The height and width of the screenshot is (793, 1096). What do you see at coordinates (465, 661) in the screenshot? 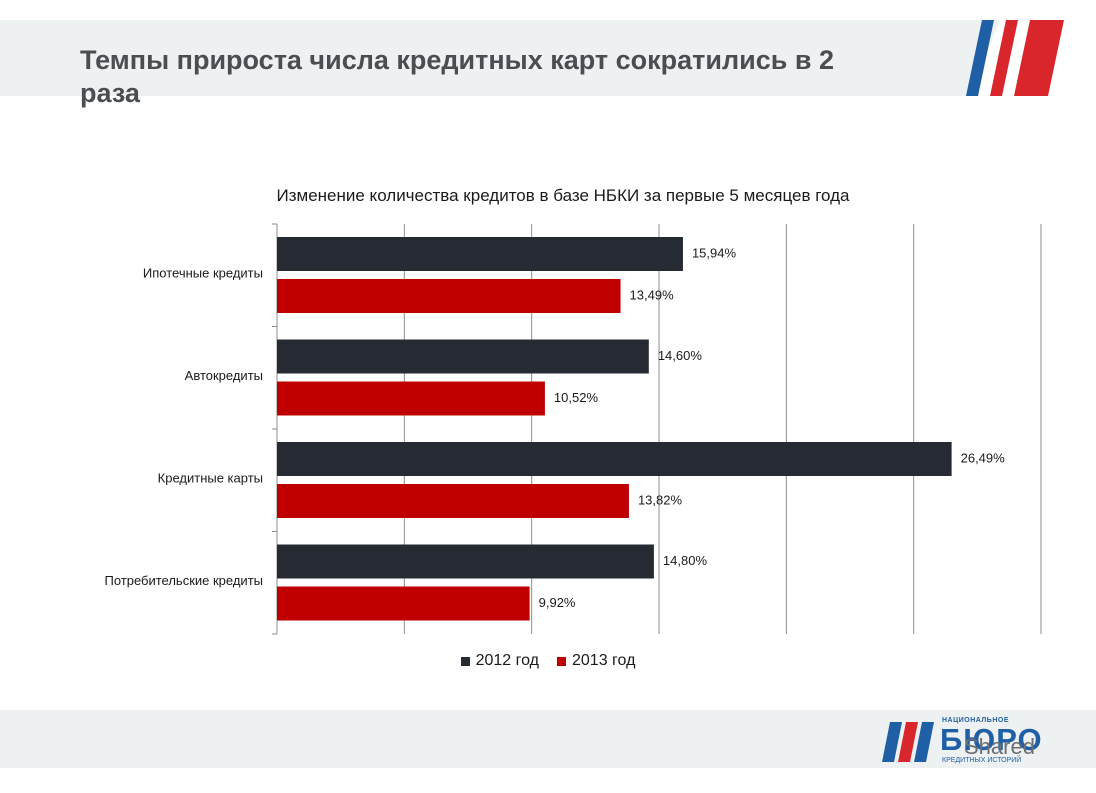
I see `legend-swatch-2012` at bounding box center [465, 661].